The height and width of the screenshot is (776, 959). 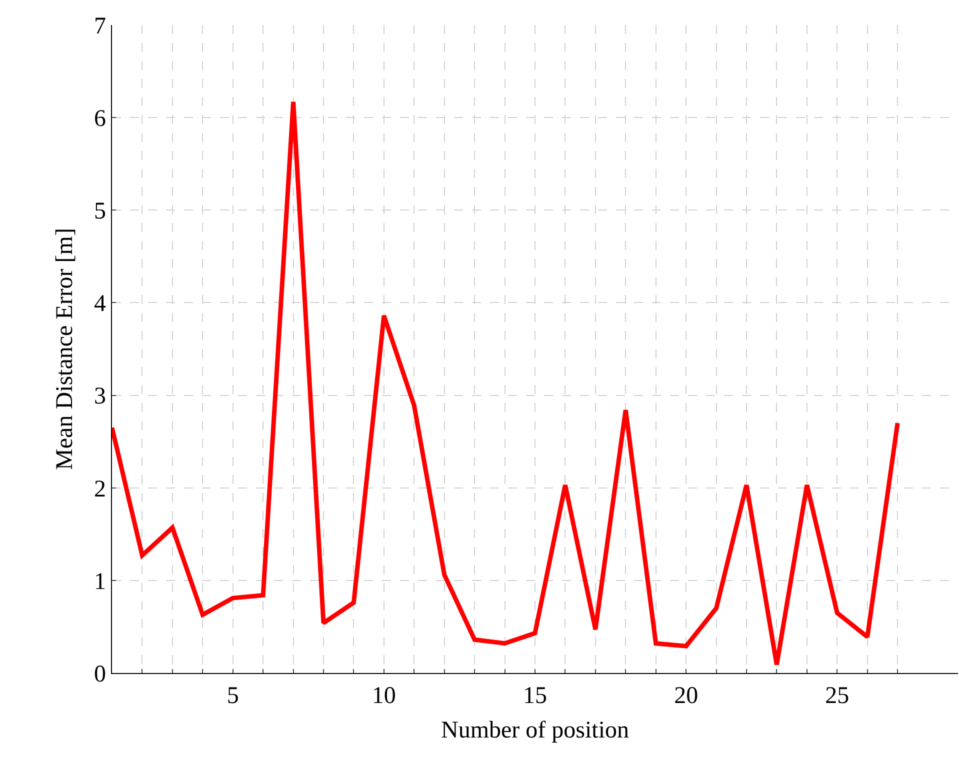 I want to click on y-axis-title: Mean Distance Error [m], so click(x=65, y=349).